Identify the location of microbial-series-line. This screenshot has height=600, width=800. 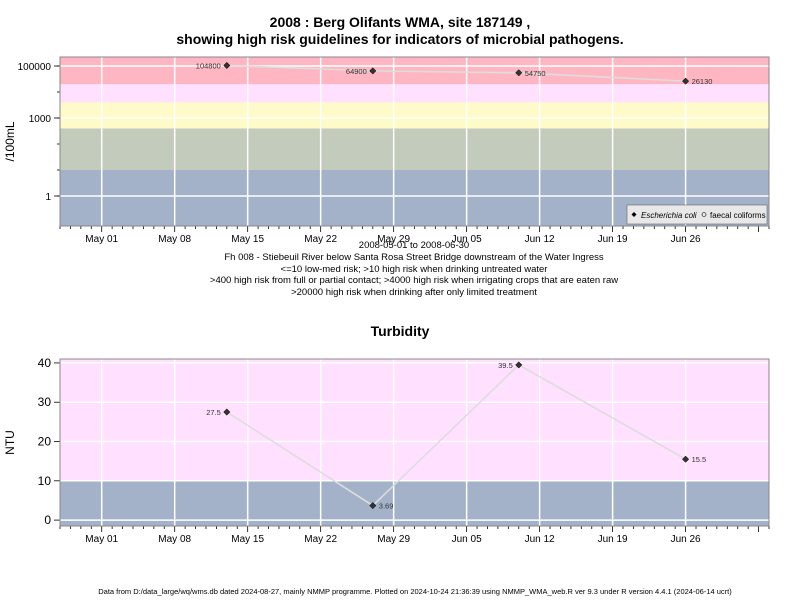
(456, 73).